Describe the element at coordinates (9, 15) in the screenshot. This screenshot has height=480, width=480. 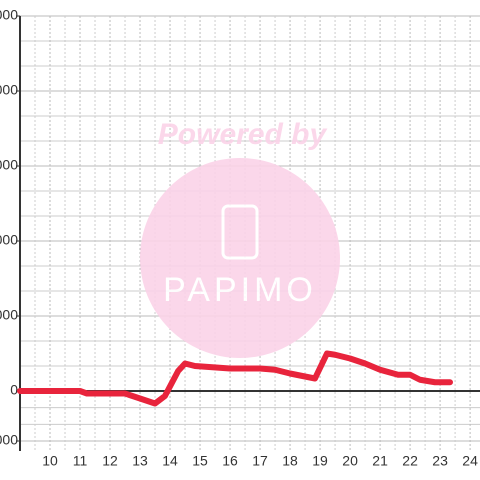
I see `y-tick-label: 150,000` at that location.